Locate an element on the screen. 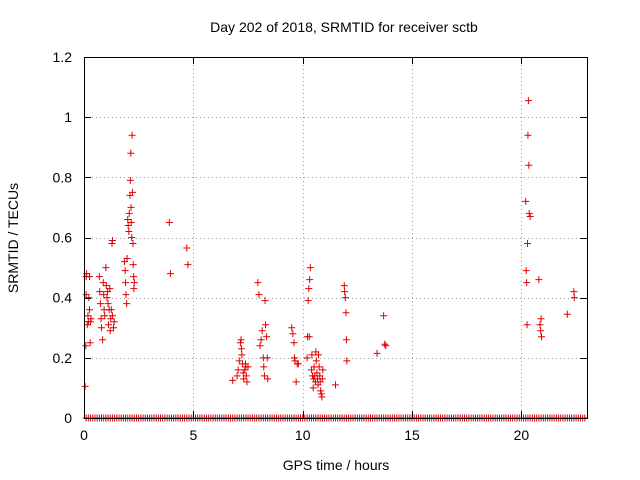 Image resolution: width=640 pixels, height=480 pixels. x-tick-label: 10 is located at coordinates (303, 435).